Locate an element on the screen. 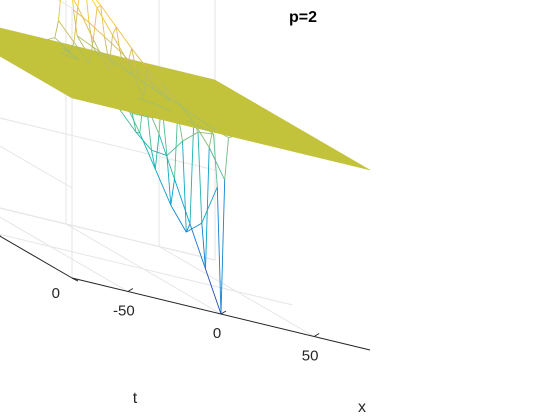 This screenshot has height=420, width=560. x-tick-label: 50 is located at coordinates (310, 356).